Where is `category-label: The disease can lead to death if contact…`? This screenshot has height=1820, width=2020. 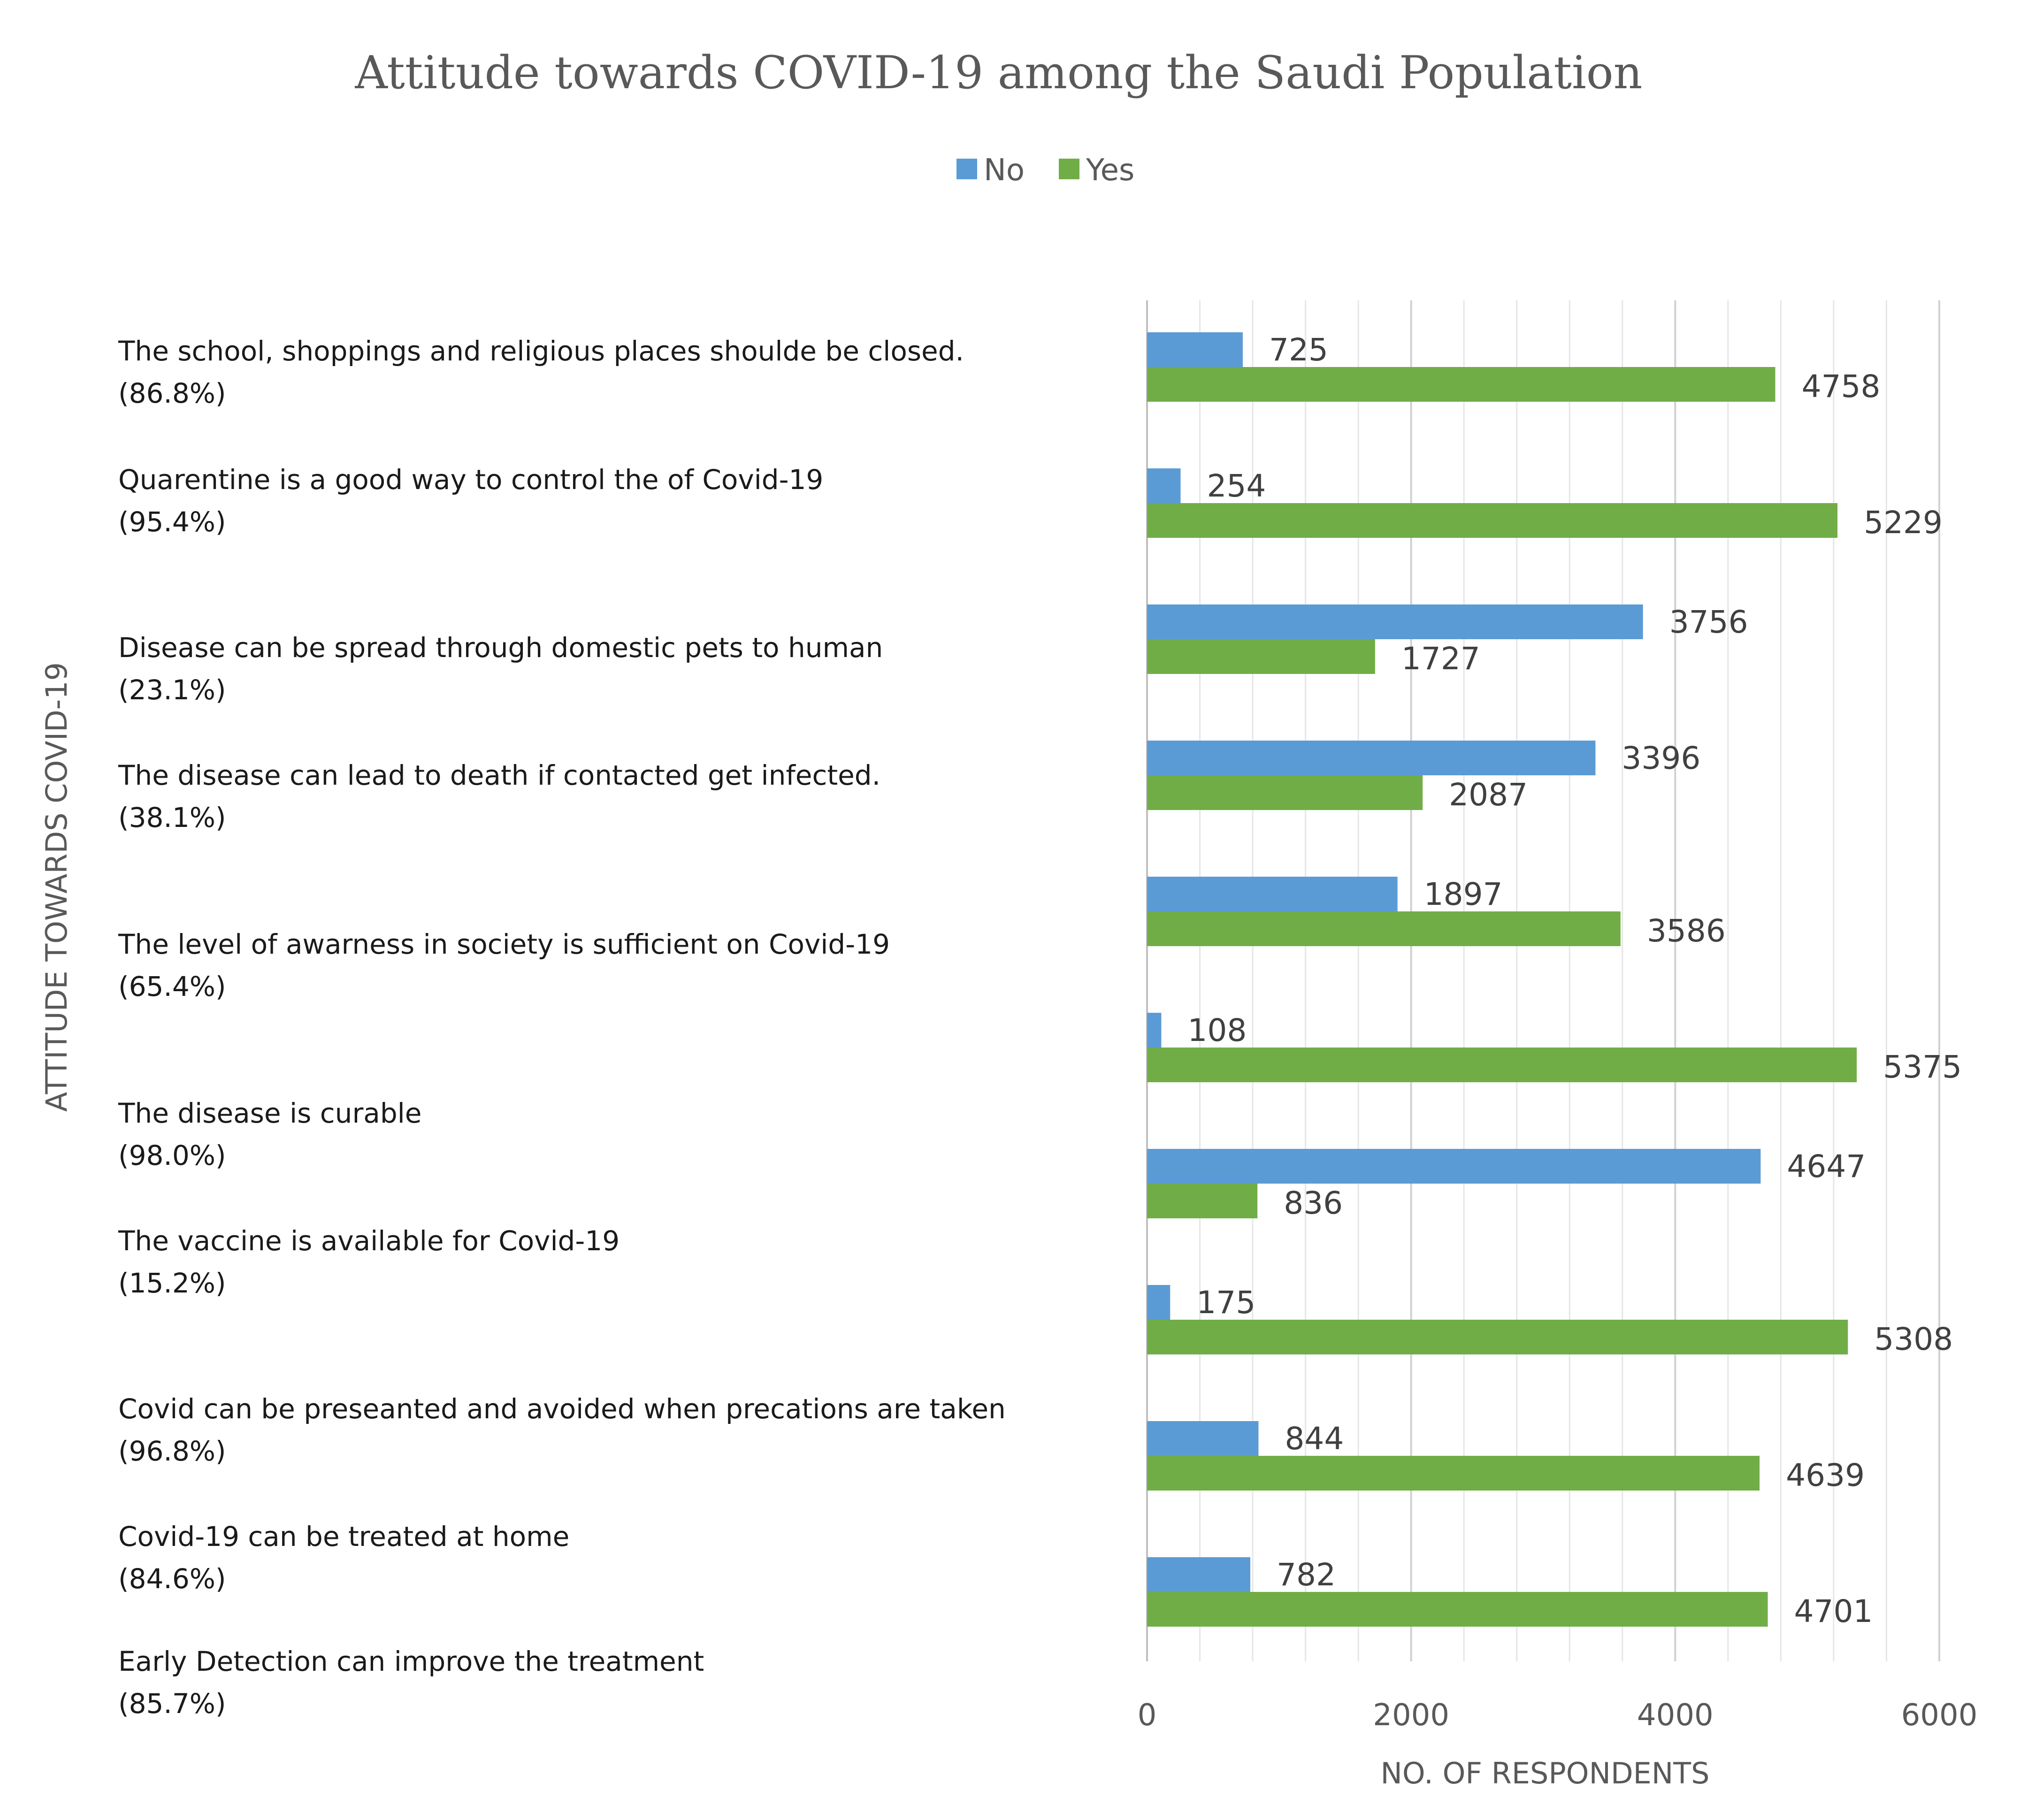 category-label: The disease can lead to death if contact… is located at coordinates (499, 775).